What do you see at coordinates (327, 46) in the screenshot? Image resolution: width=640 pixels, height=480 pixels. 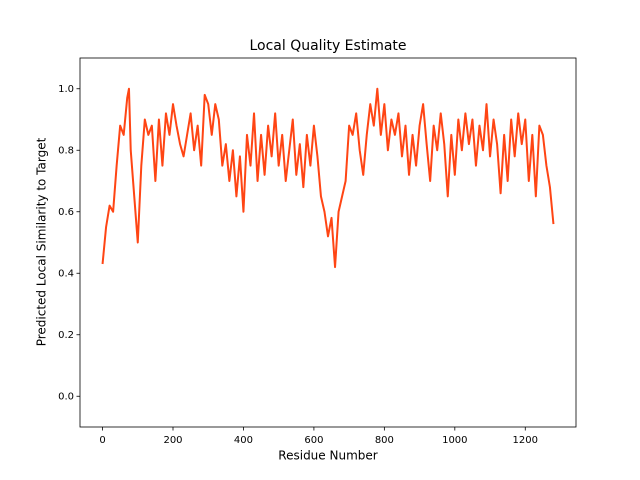 I see `chart-title: Local Quality Estimate` at bounding box center [327, 46].